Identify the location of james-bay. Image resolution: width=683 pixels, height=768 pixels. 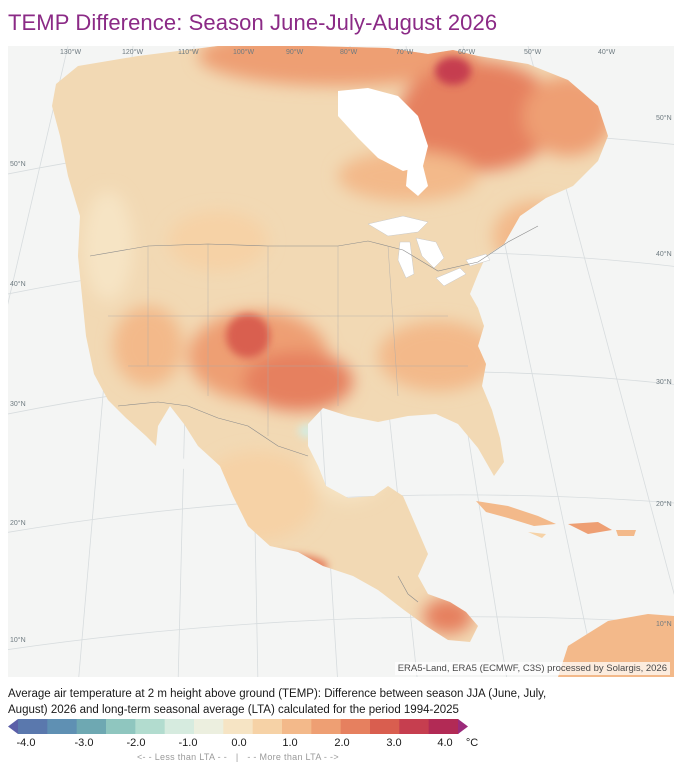
(417, 180).